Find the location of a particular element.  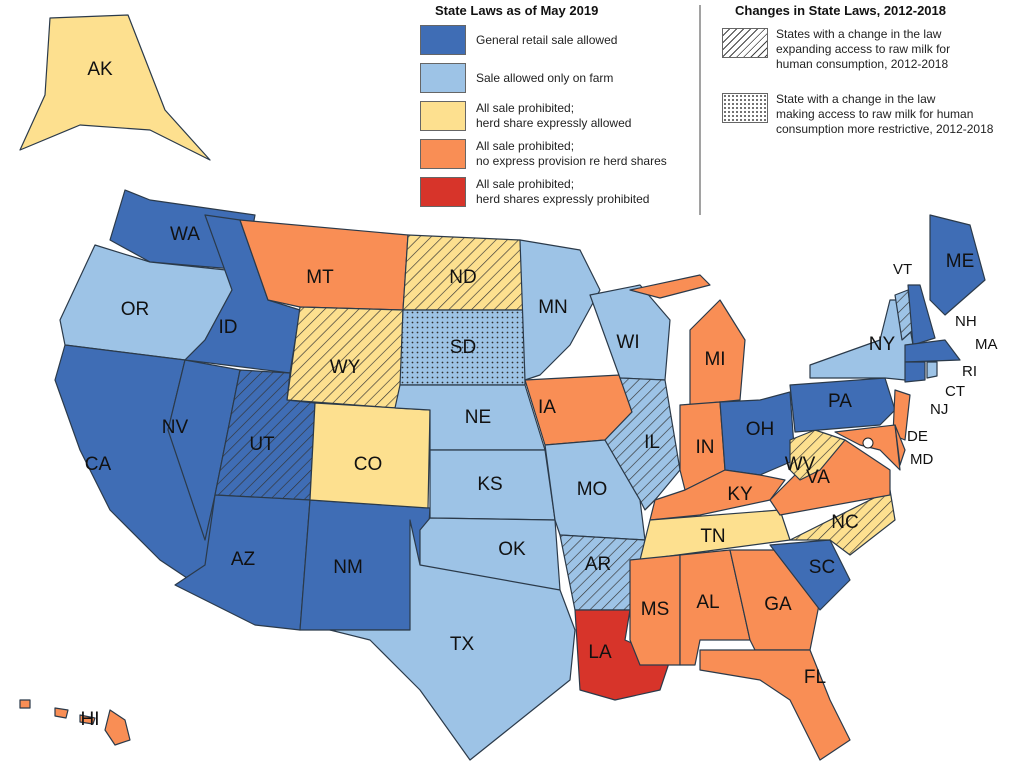

state-label: SC is located at coordinates (822, 567).